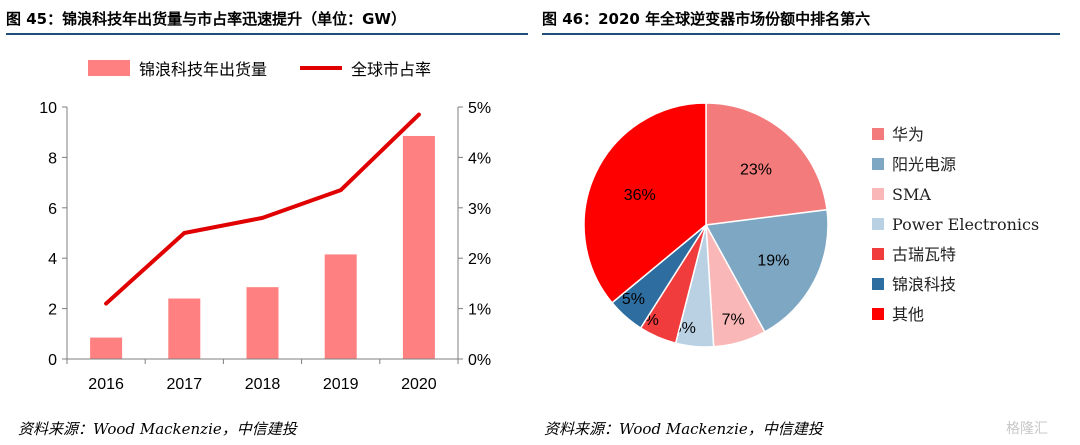 The width and height of the screenshot is (1080, 445). What do you see at coordinates (479, 209) in the screenshot?
I see `right-tick-label: 3%` at bounding box center [479, 209].